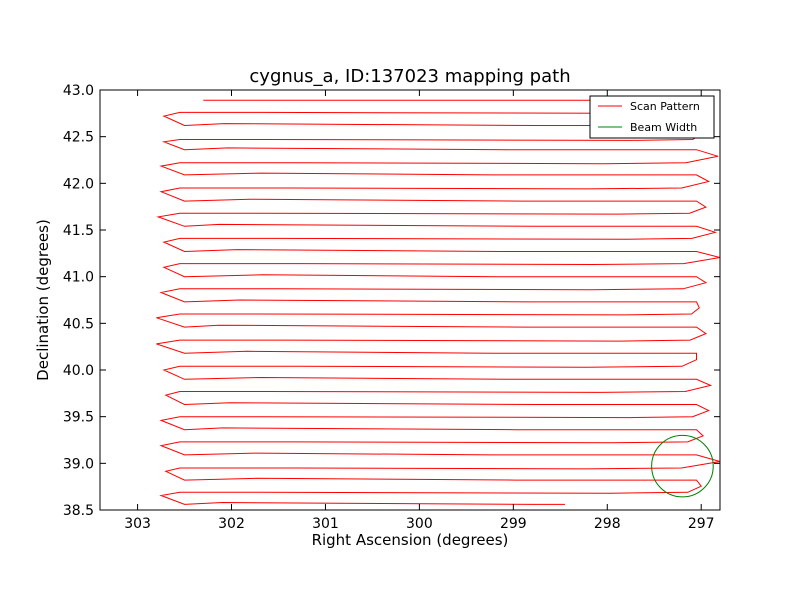 Image resolution: width=800 pixels, height=600 pixels. Describe the element at coordinates (682, 466) in the screenshot. I see `beam-width-circle` at that location.